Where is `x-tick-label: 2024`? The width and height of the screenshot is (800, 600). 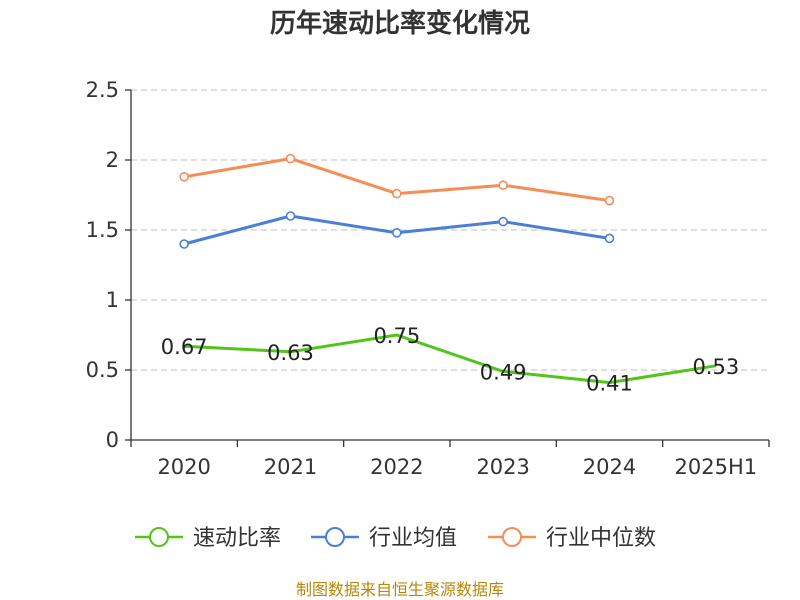 x-tick-label: 2024 is located at coordinates (609, 467).